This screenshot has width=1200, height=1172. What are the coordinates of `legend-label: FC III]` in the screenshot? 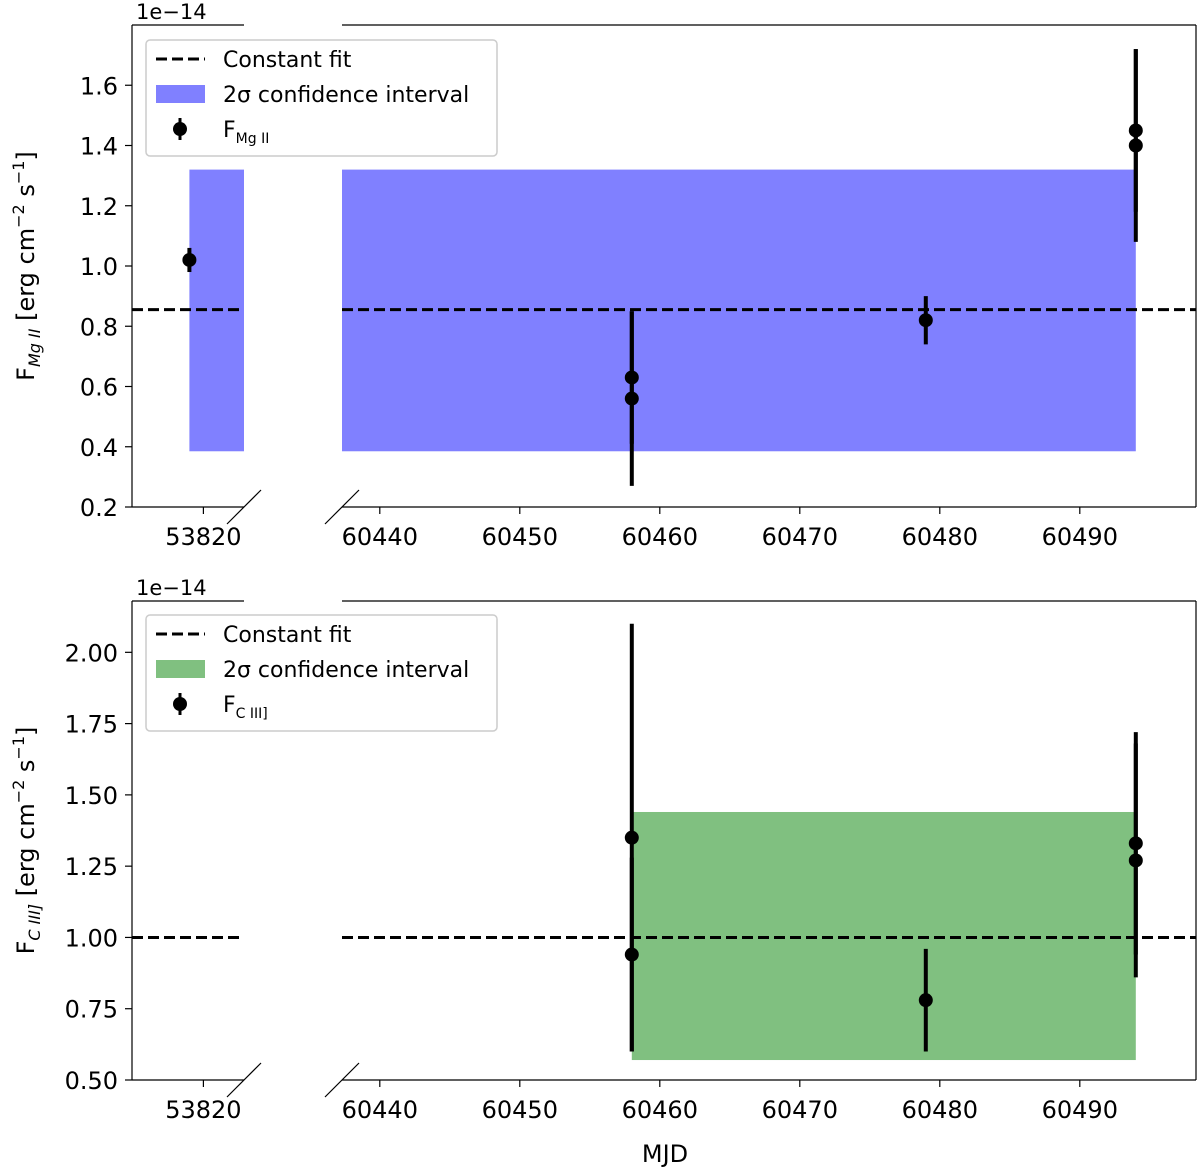 It's located at (245, 707).